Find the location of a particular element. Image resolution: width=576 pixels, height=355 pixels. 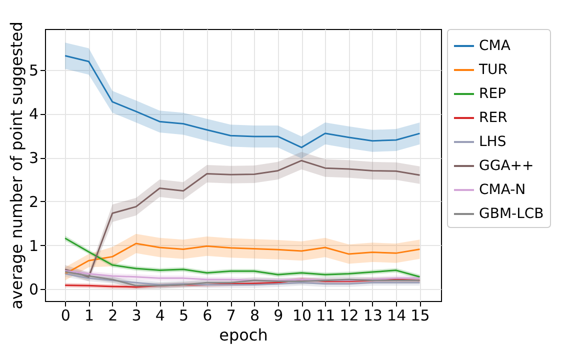

x-tick-label: 11 is located at coordinates (326, 315).